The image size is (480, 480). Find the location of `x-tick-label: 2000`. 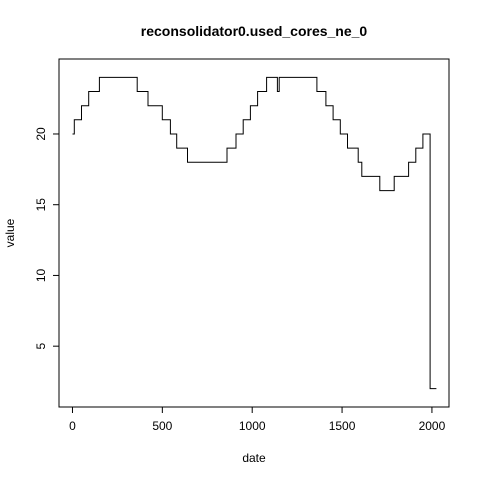

x-tick-label: 2000 is located at coordinates (432, 426).